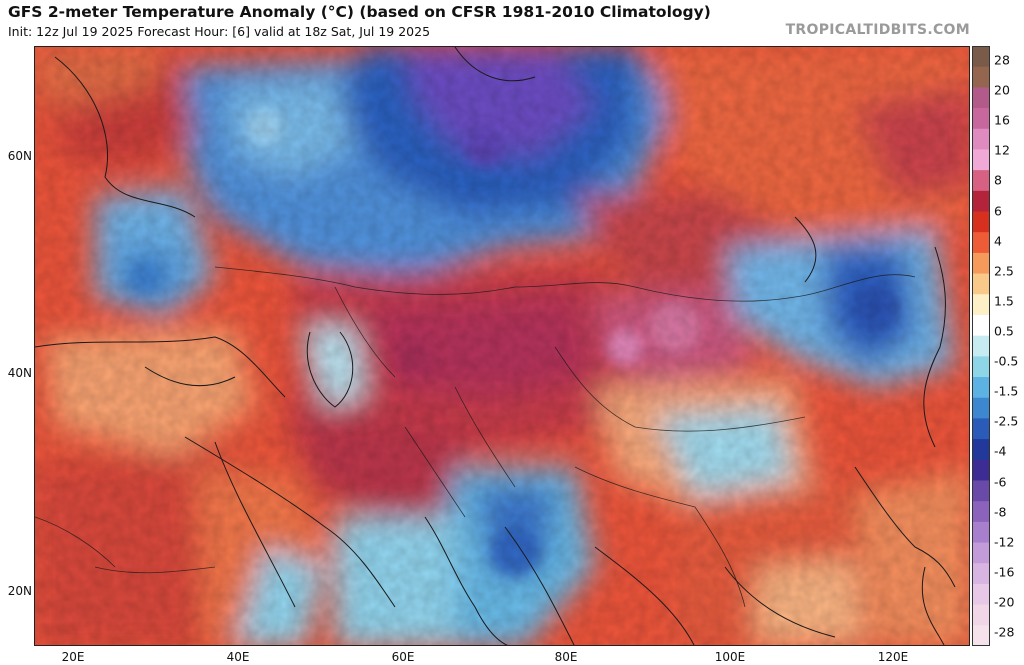 The width and height of the screenshot is (1024, 665). Describe the element at coordinates (1004, 301) in the screenshot. I see `colorbar-label: 1.5` at that location.